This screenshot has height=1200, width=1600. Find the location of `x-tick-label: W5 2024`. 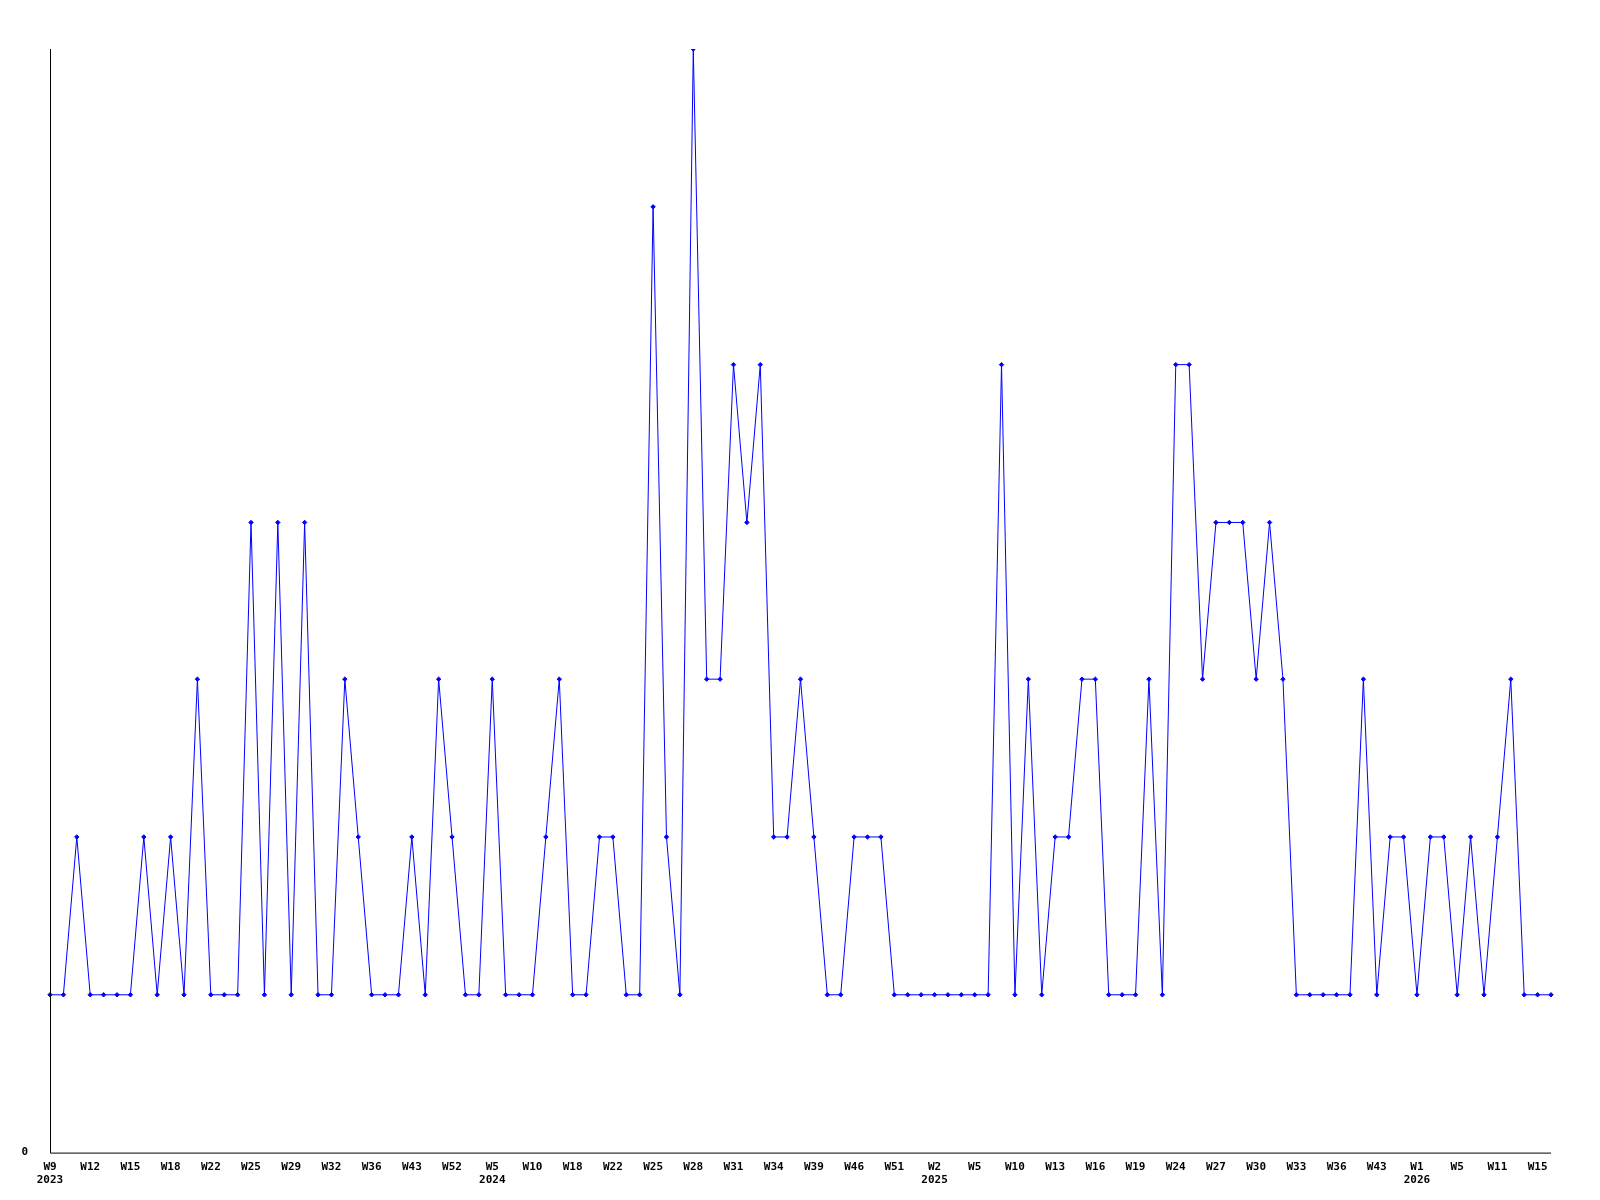

x-tick-label: W5 2024 is located at coordinates (492, 1173).